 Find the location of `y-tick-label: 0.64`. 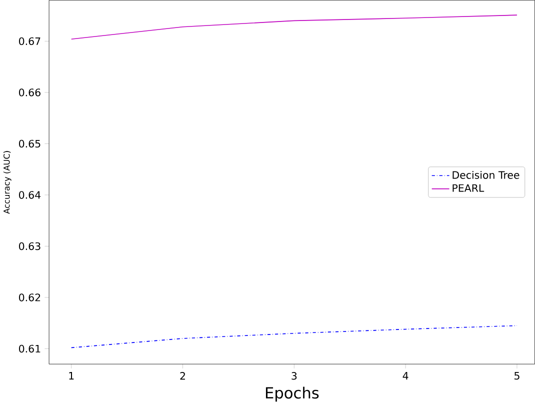

y-tick-label: 0.64 is located at coordinates (30, 195).